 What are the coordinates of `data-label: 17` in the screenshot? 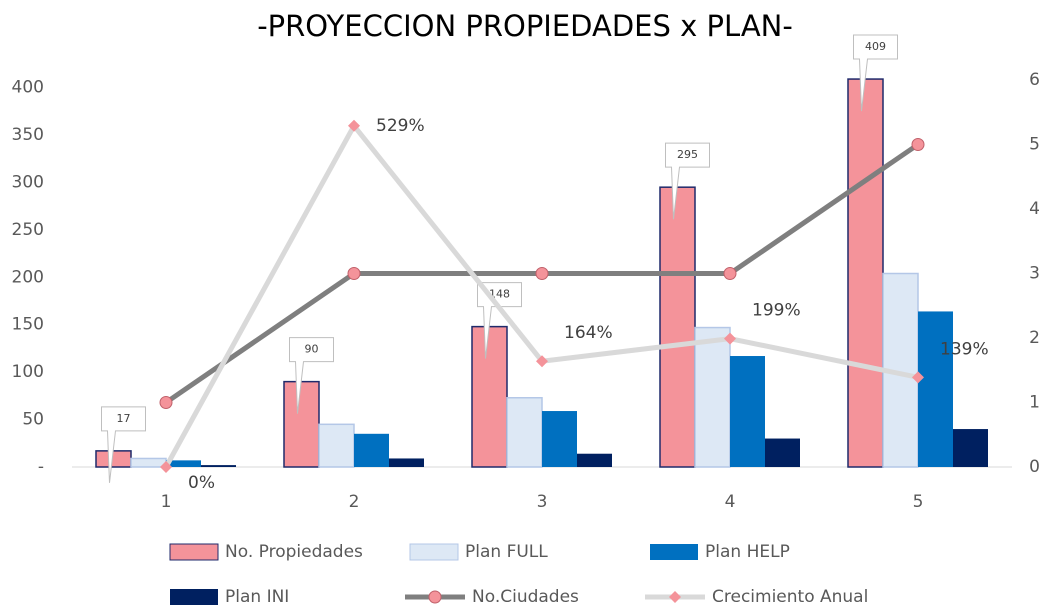 It's located at (124, 418).